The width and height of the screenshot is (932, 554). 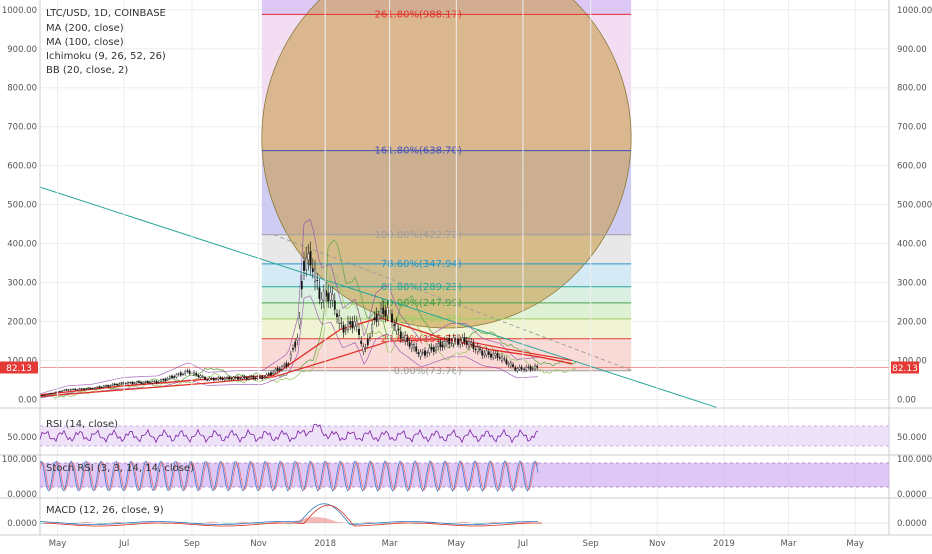 I want to click on y-tick-label-right: 500.000, so click(x=914, y=206).